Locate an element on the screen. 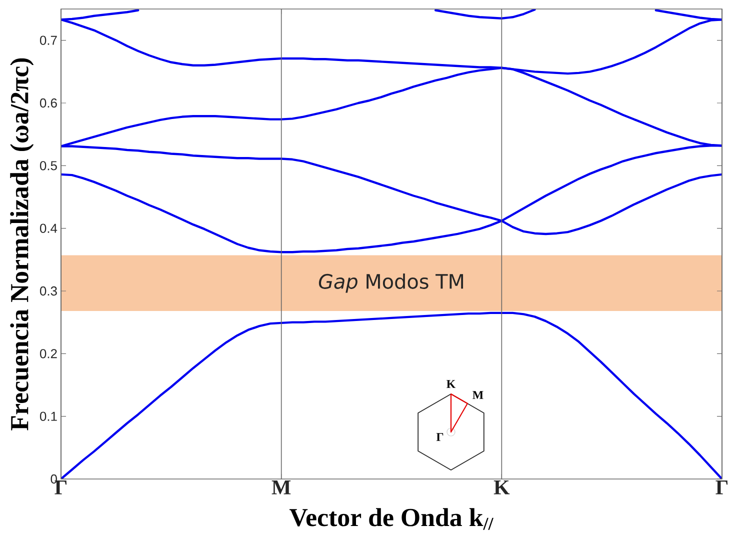 This screenshot has height=538, width=731. annotation: K is located at coordinates (451, 384).